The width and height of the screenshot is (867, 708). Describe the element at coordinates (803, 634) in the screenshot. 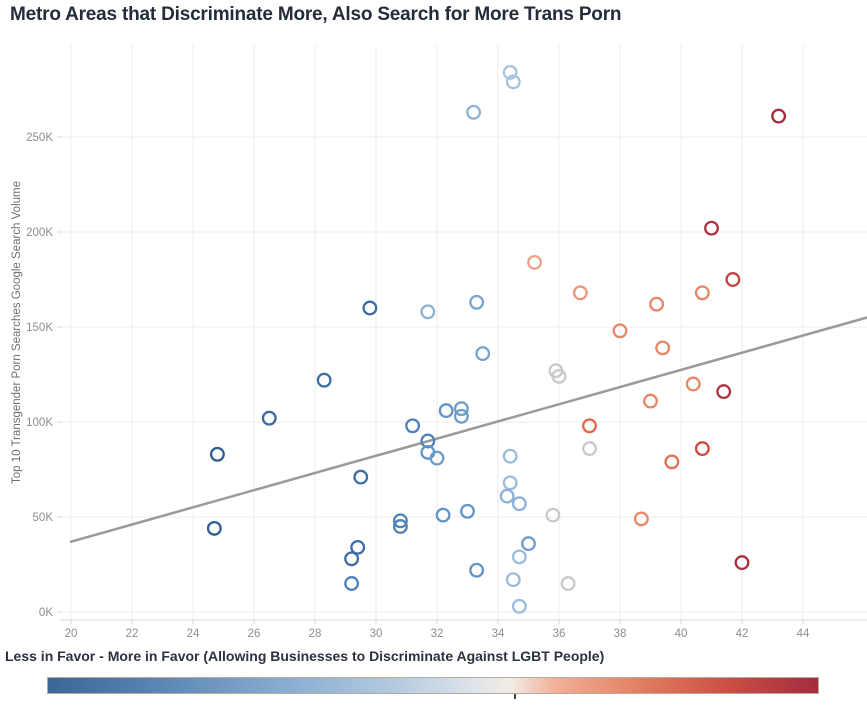

I see `x-tick-label: 44` at that location.